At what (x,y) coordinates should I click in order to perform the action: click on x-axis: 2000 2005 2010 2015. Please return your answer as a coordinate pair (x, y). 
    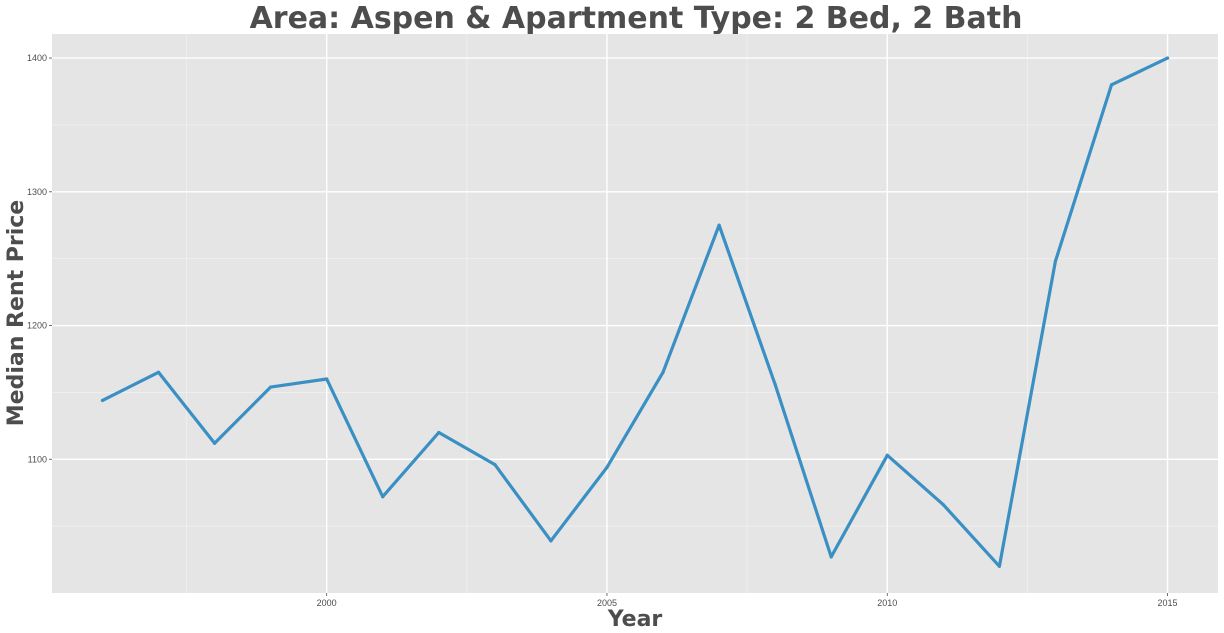
    Looking at the image, I should click on (747, 600).